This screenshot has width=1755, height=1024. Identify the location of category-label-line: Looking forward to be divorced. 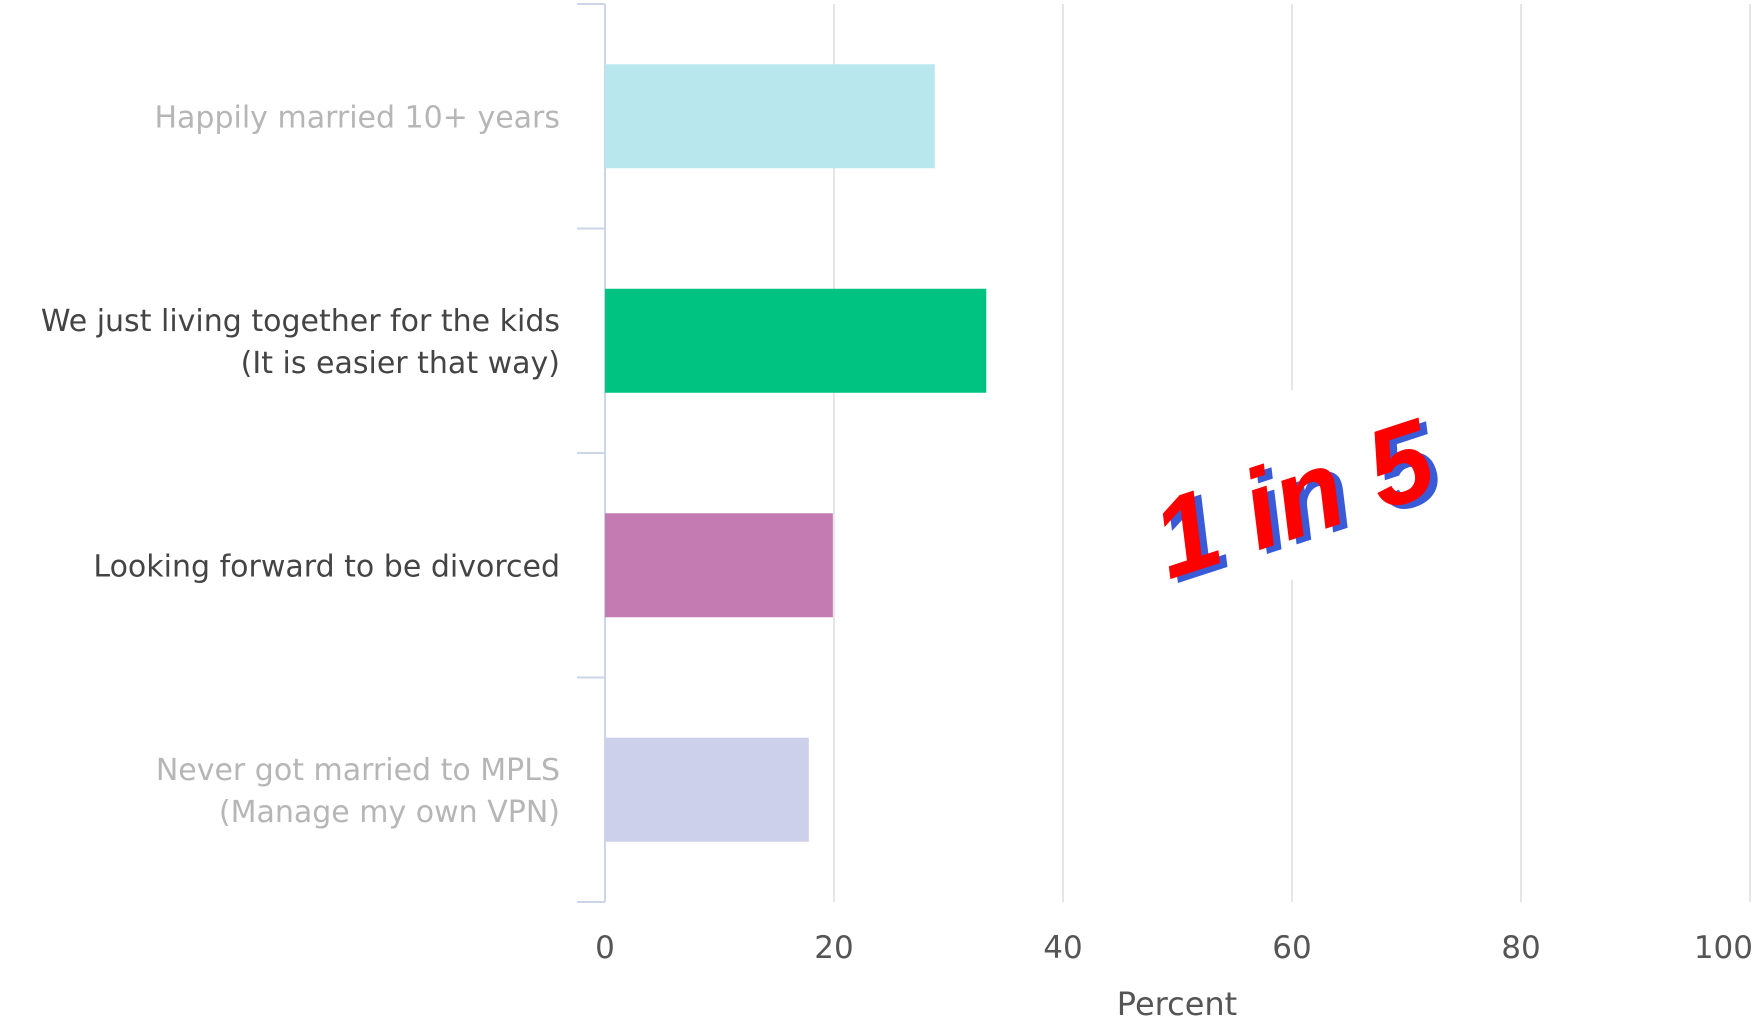
(326, 566).